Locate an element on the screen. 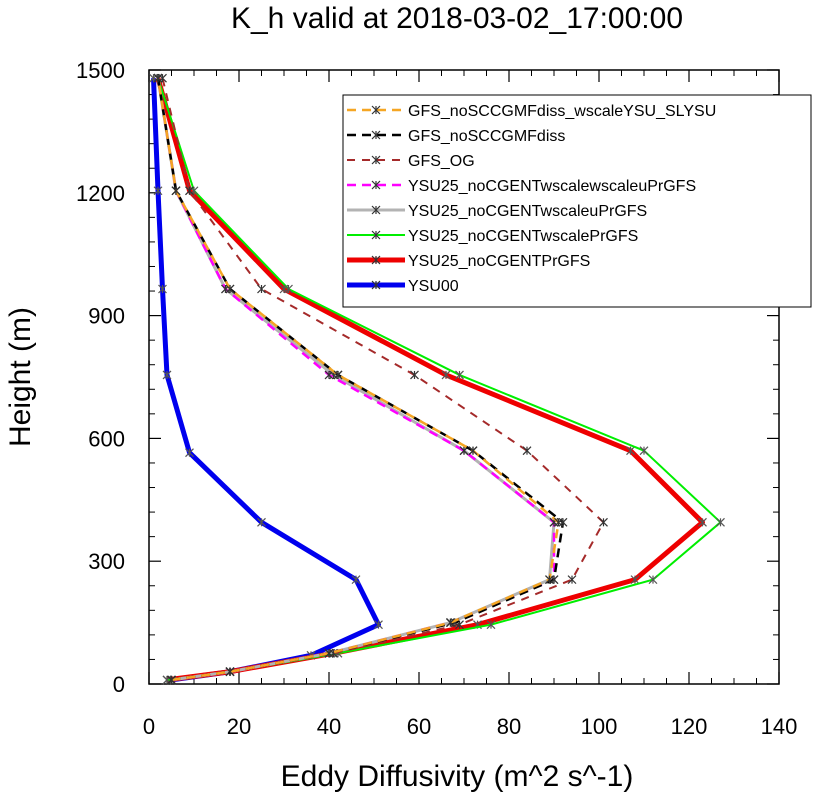 The image size is (817, 796). legend-label: YSU25_noCGENTPrGFS is located at coordinates (499, 261).